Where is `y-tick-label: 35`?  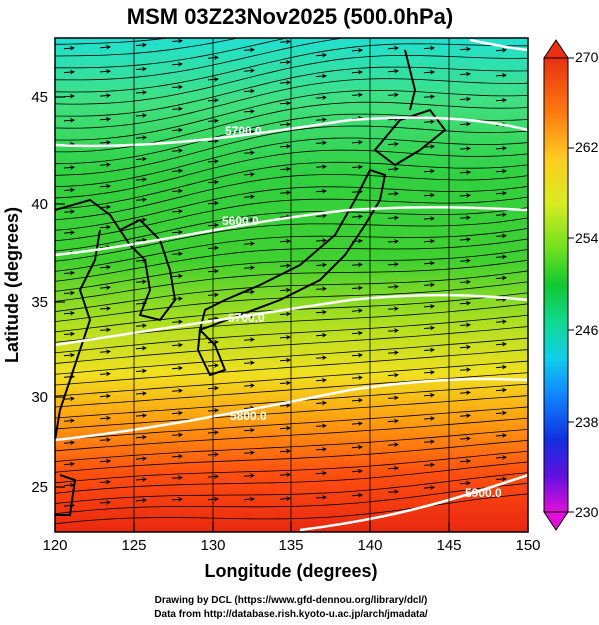
y-tick-label: 35 is located at coordinates (39, 302).